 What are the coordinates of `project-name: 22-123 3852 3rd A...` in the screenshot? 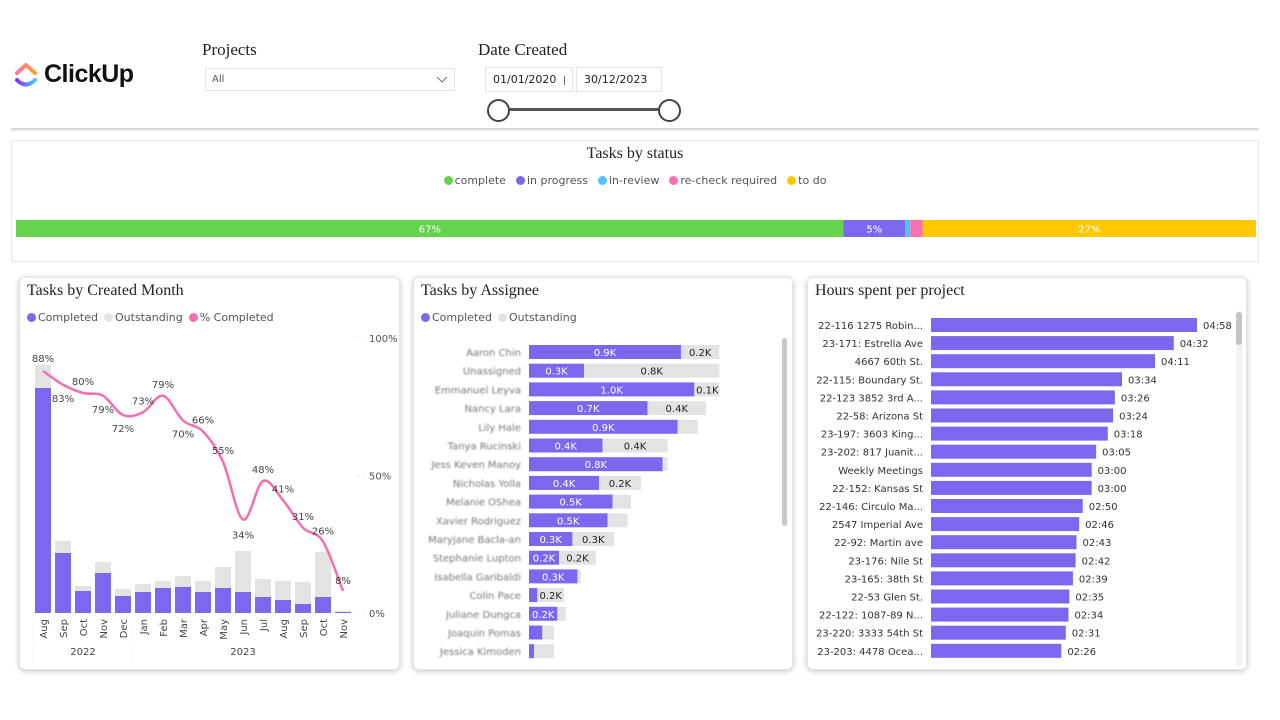 It's located at (871, 398).